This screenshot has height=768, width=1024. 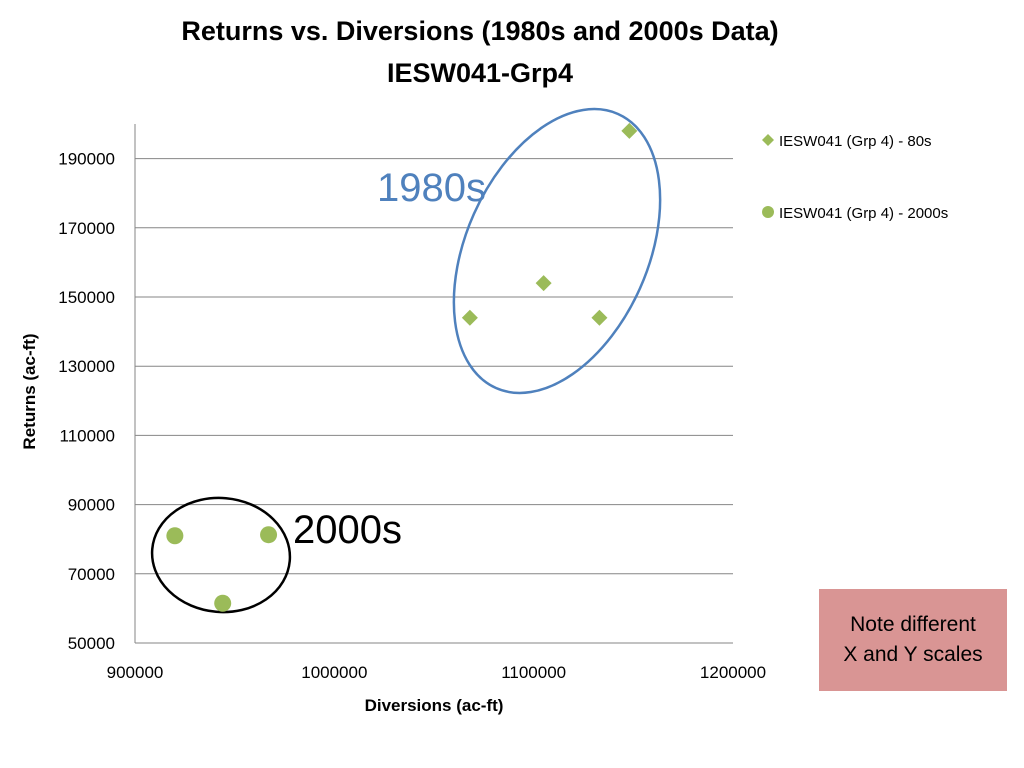 I want to click on y-tick-label: 190000, so click(x=86, y=159).